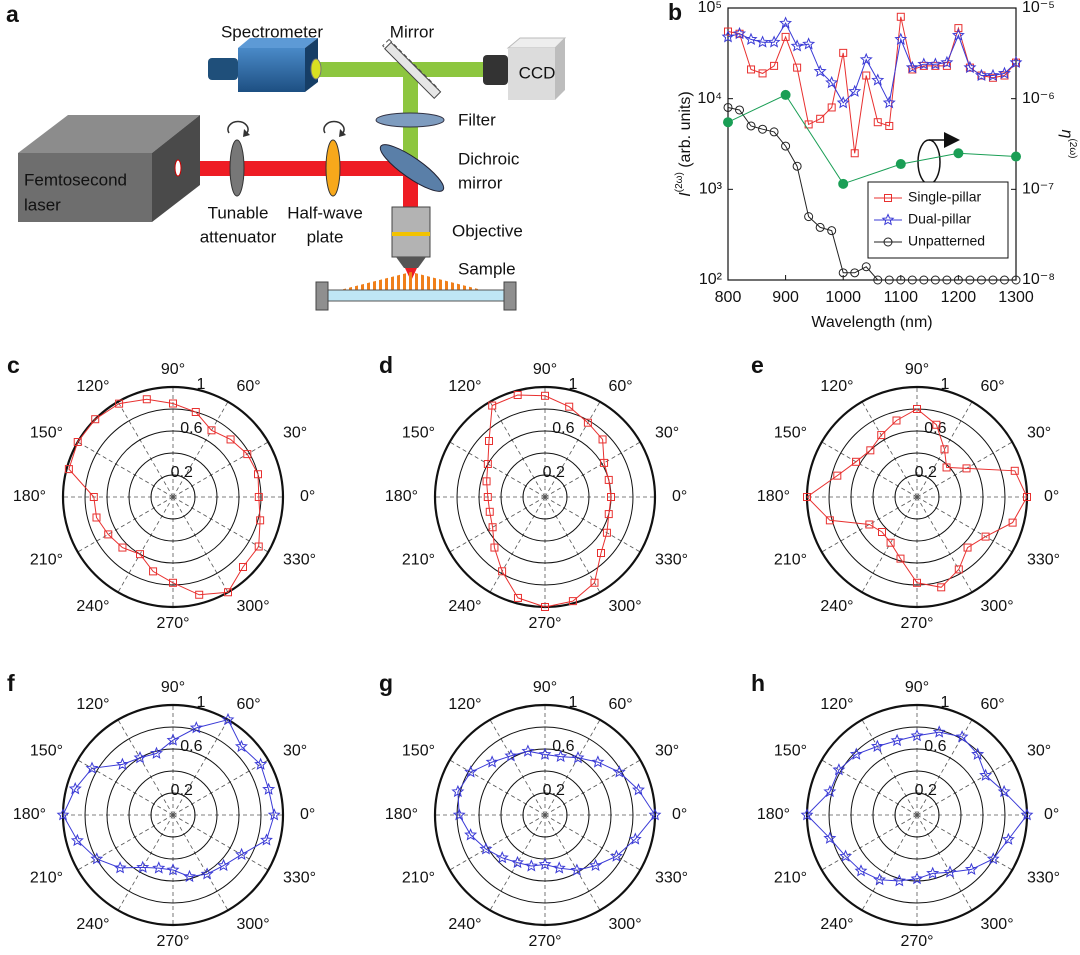 This screenshot has width=1080, height=955. What do you see at coordinates (758, 683) in the screenshot?
I see `panel-label: h` at bounding box center [758, 683].